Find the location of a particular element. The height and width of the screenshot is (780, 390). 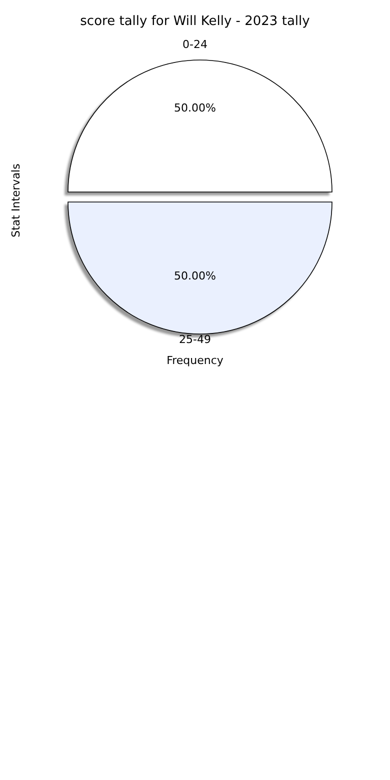

slice-label: 0-24 is located at coordinates (195, 44).